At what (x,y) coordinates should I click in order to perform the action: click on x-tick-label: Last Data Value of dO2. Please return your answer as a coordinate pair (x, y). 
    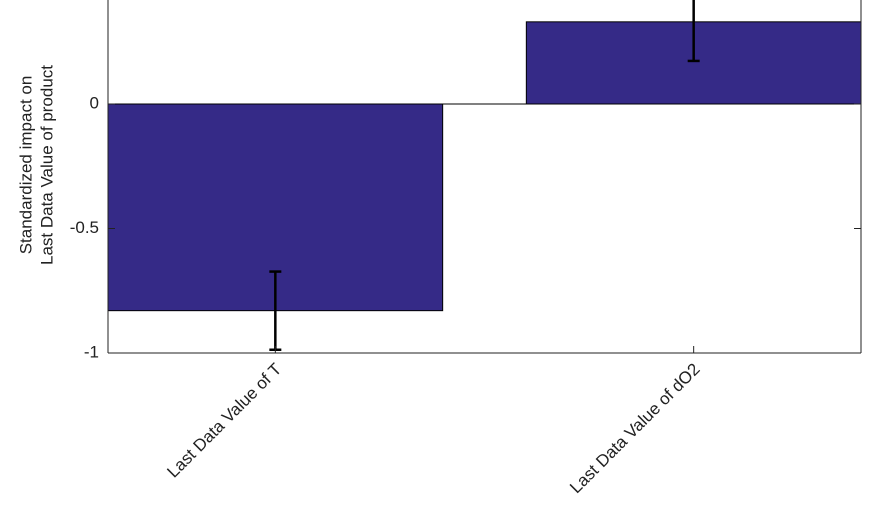
    Looking at the image, I should click on (635, 429).